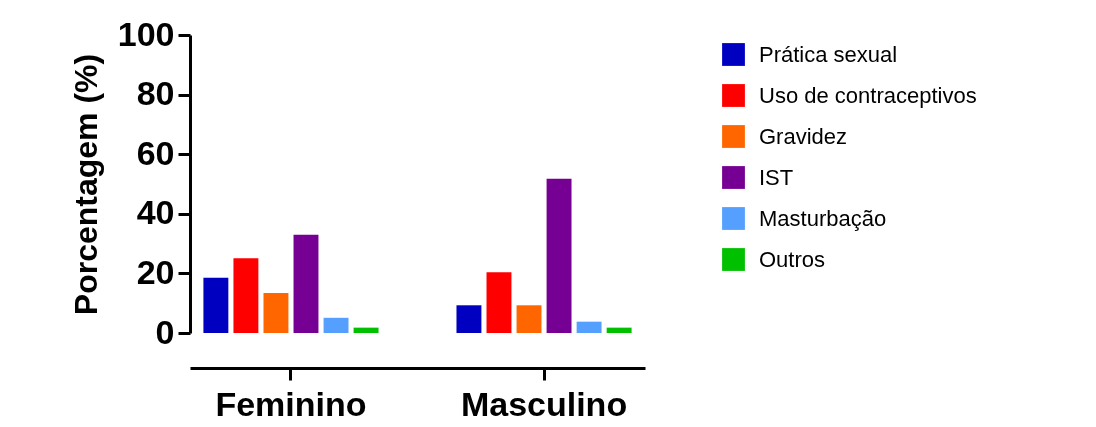 Image resolution: width=1096 pixels, height=427 pixels. I want to click on y-tick-label: 0, so click(165, 331).